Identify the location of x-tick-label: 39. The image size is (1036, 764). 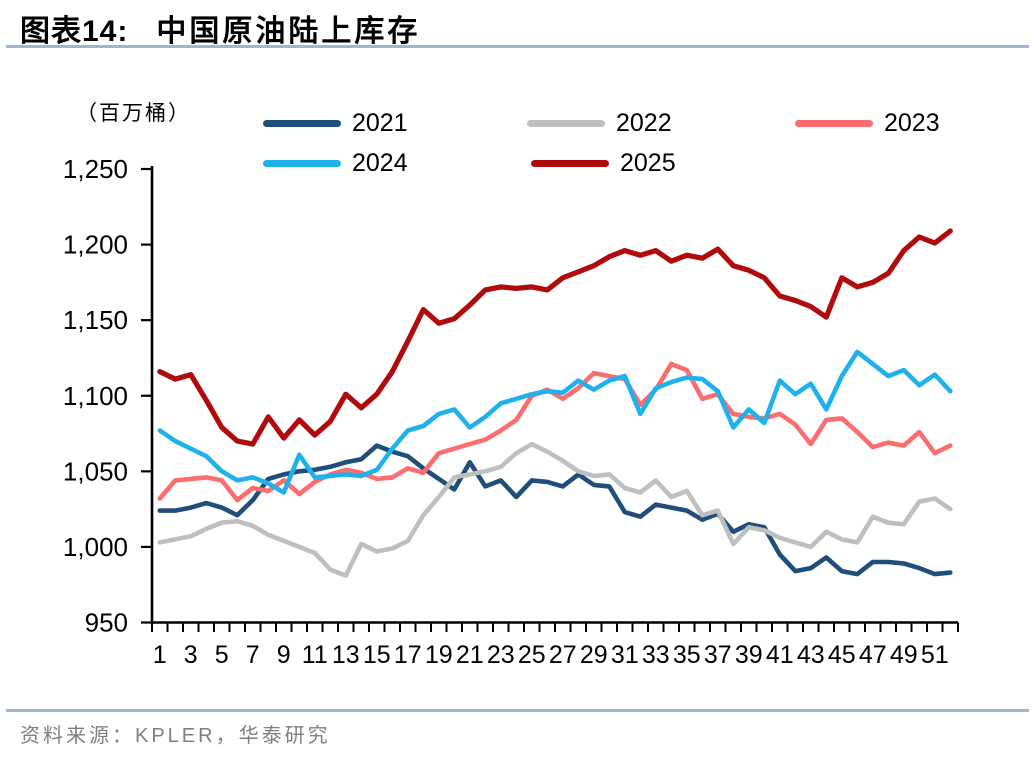
(749, 655).